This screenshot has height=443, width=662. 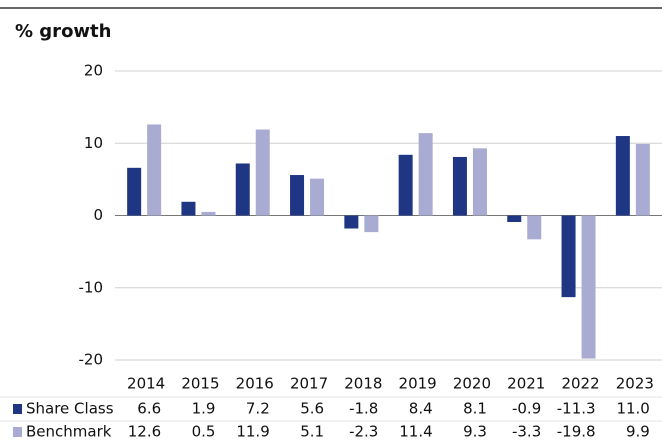 I want to click on y-tick-label: -10, so click(x=91, y=287).